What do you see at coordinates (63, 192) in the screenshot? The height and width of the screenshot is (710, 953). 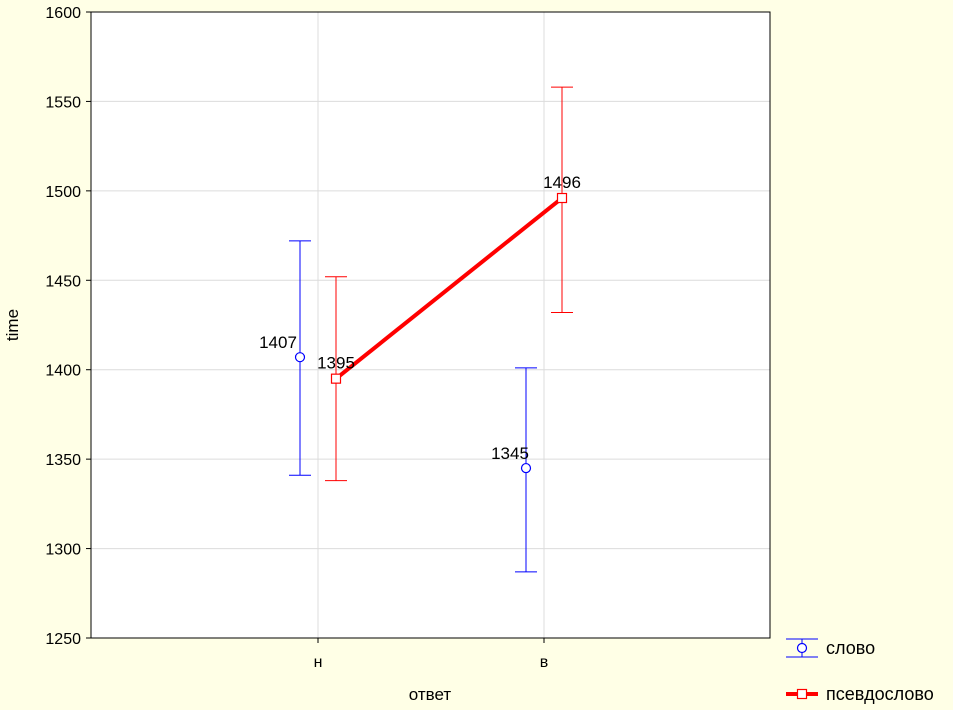 I see `y-tick-label: 1500` at bounding box center [63, 192].